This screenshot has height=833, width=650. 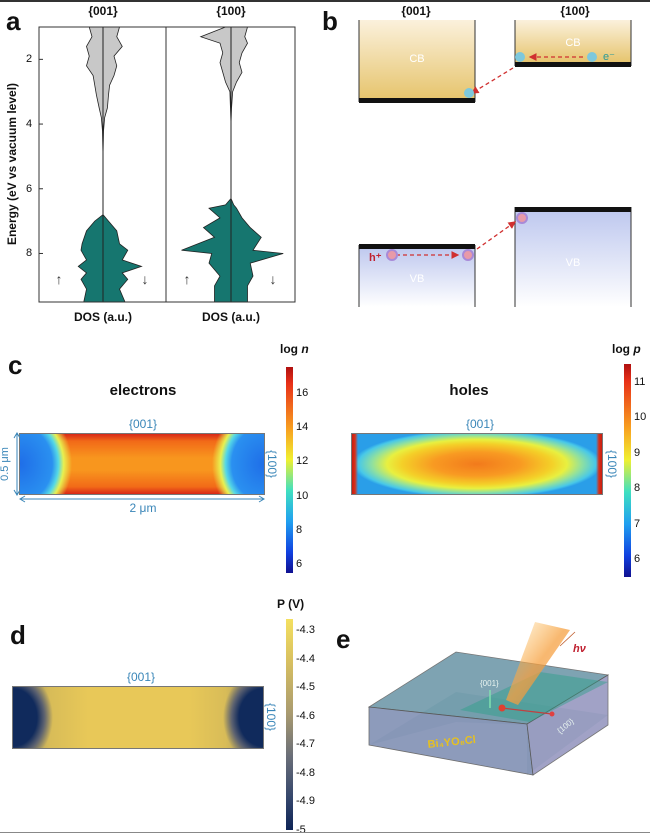 I want to click on colorbar-tick-label: -4.5, so click(x=305, y=687).